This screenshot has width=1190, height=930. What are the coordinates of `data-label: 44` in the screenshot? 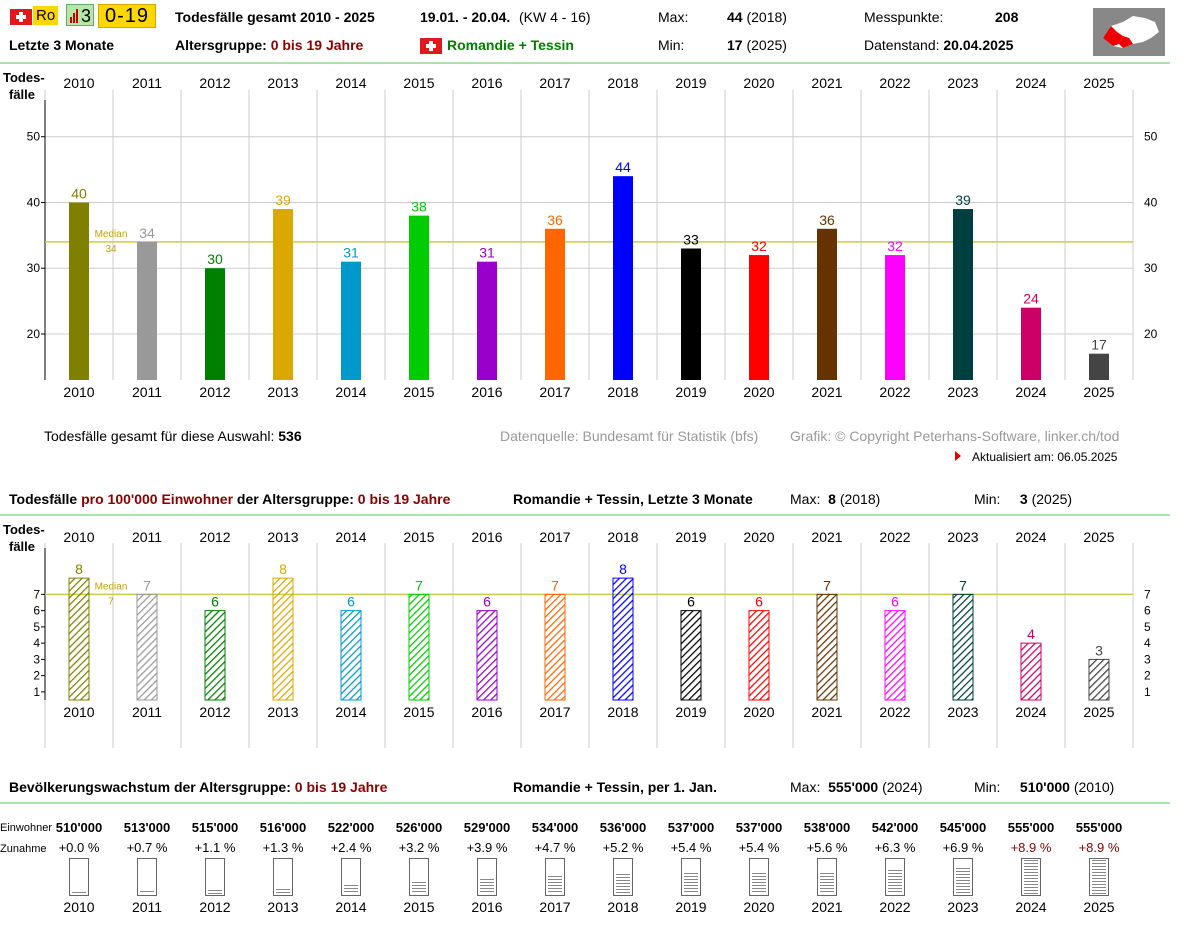 It's located at (623, 167).